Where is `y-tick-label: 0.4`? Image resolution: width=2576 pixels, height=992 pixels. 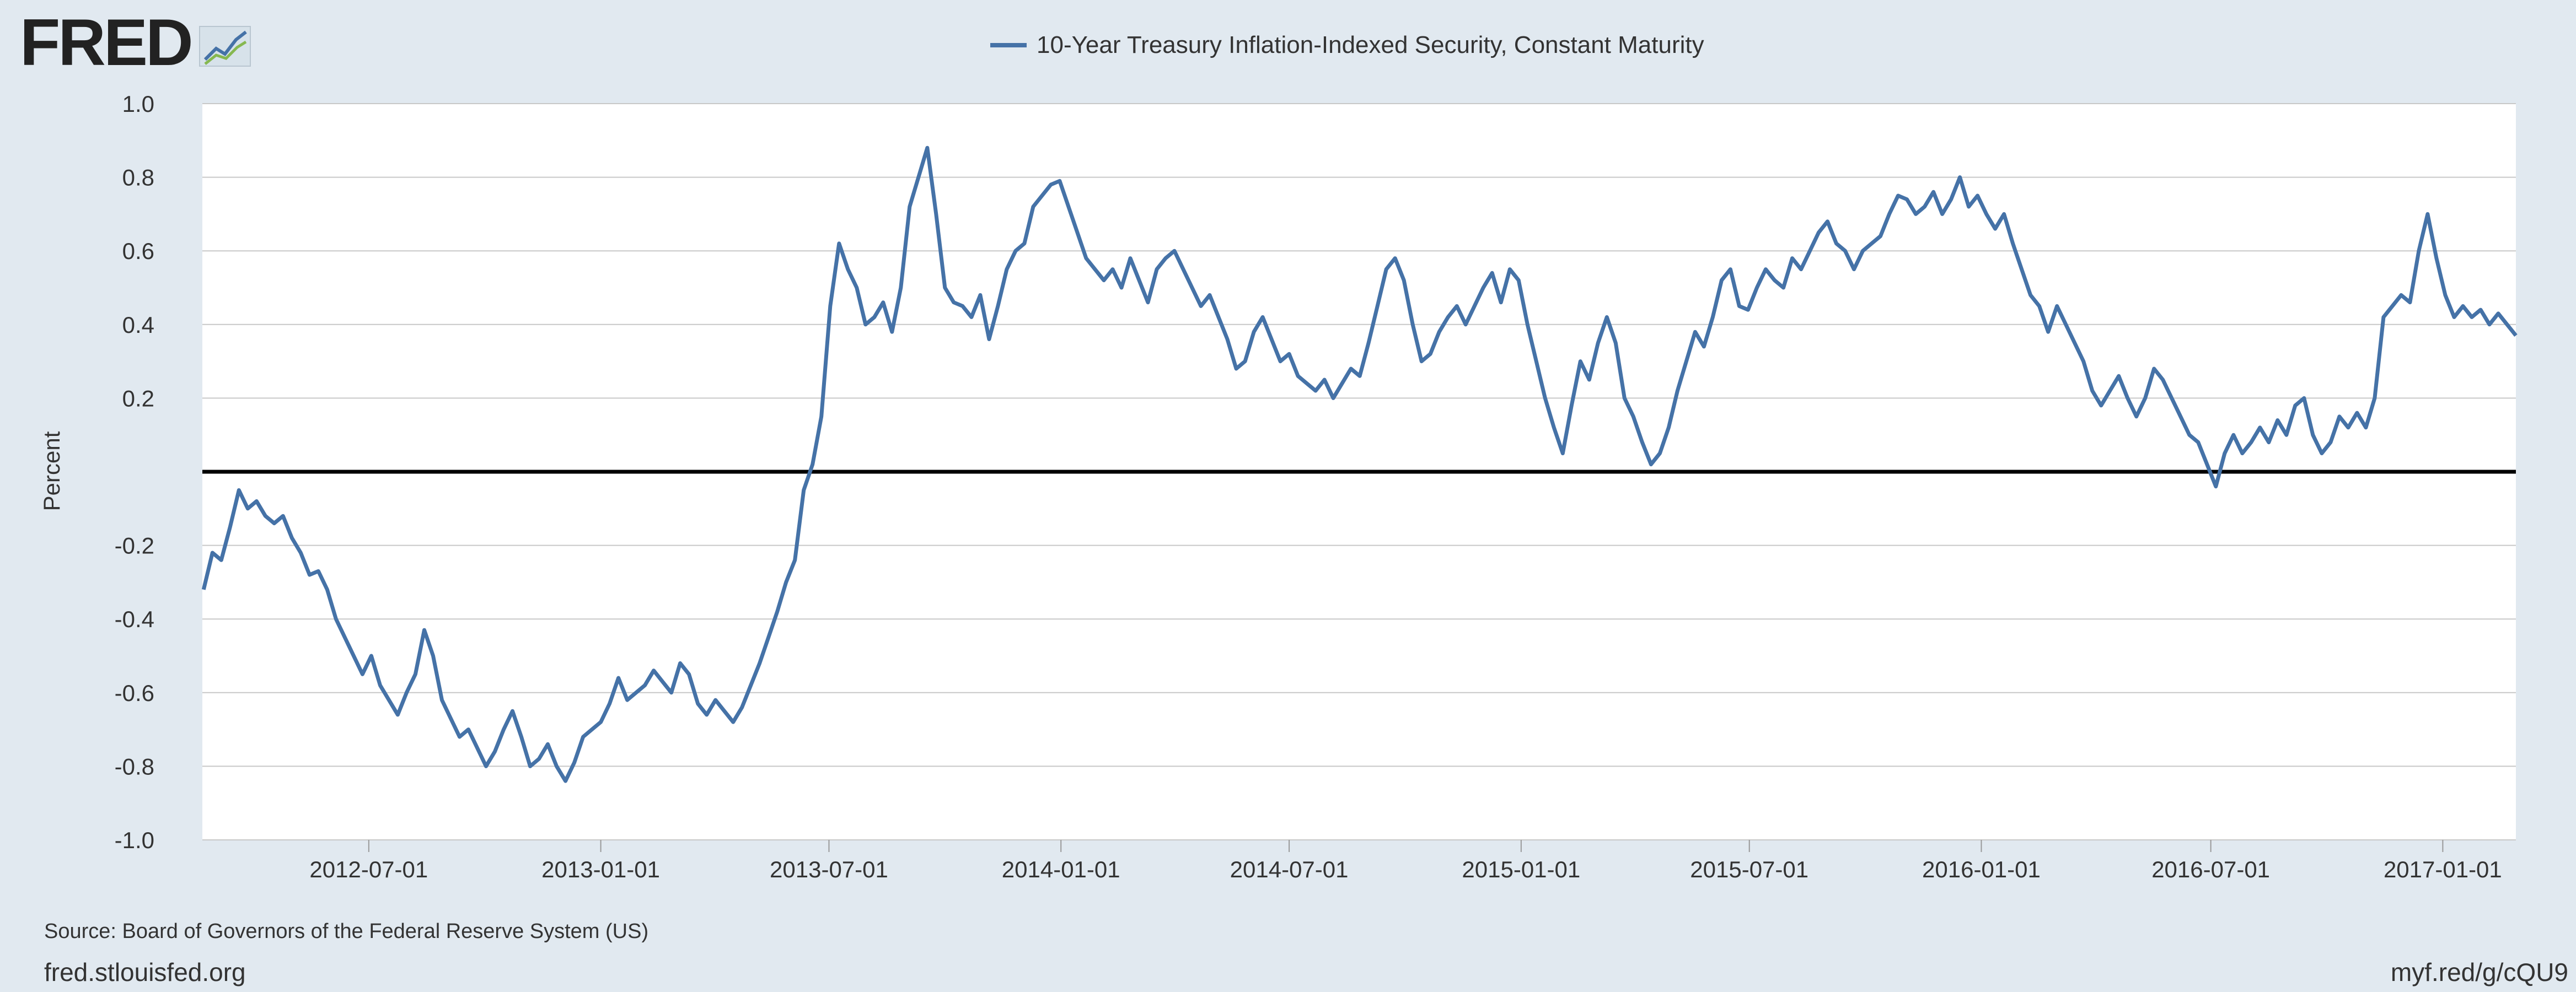
y-tick-label: 0.4 is located at coordinates (138, 325).